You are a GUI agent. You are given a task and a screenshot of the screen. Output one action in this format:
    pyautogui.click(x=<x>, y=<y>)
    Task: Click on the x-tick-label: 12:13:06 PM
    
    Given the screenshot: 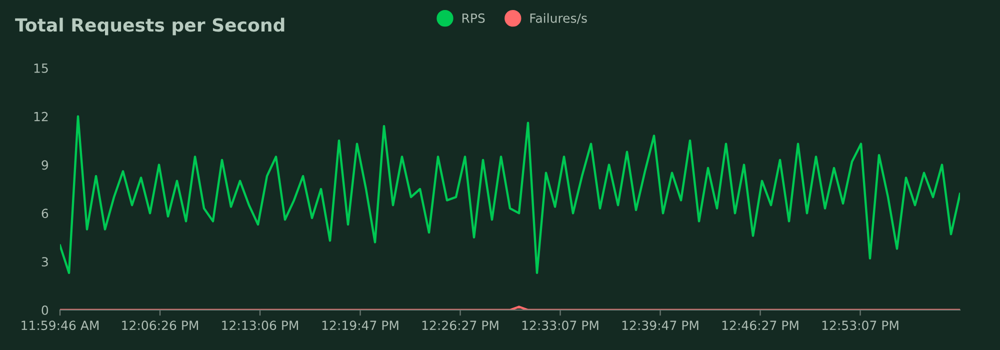 What is the action you would take?
    pyautogui.click(x=260, y=325)
    